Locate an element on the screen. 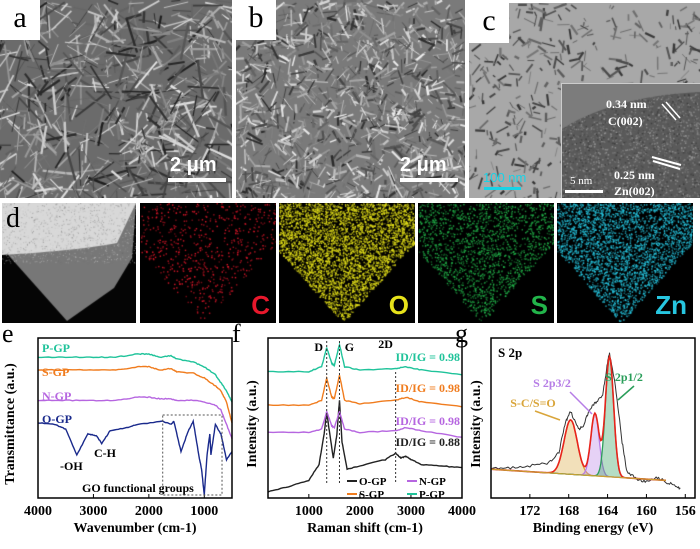  panel-label-d: d is located at coordinates (13, 218).